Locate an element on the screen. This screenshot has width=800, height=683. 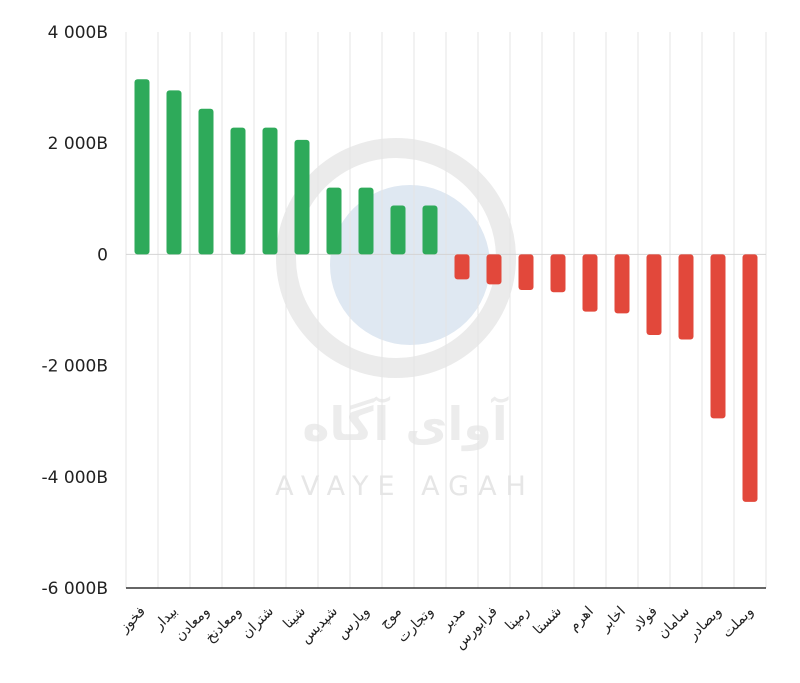
x-category-label: رمپنا is located at coordinates (517, 619).